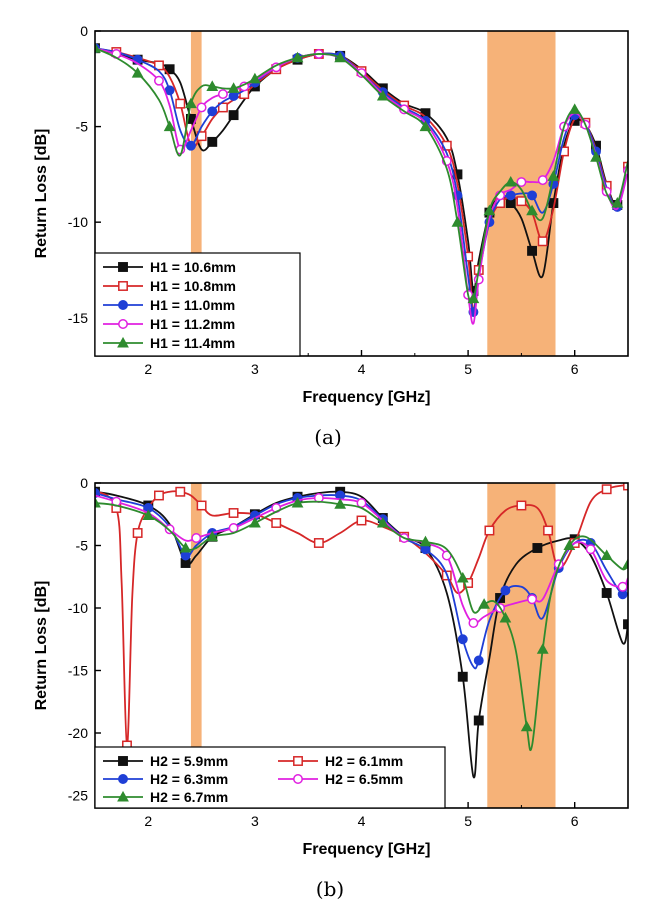 This screenshot has width=650, height=904. What do you see at coordinates (330, 889) in the screenshot?
I see `caption-b: (b)` at bounding box center [330, 889].